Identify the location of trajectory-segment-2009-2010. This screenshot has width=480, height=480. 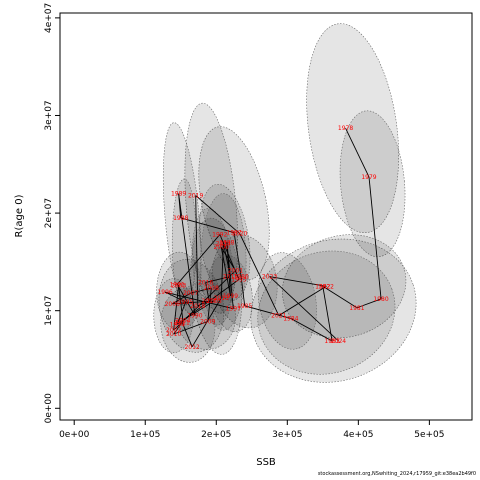
(190, 328).